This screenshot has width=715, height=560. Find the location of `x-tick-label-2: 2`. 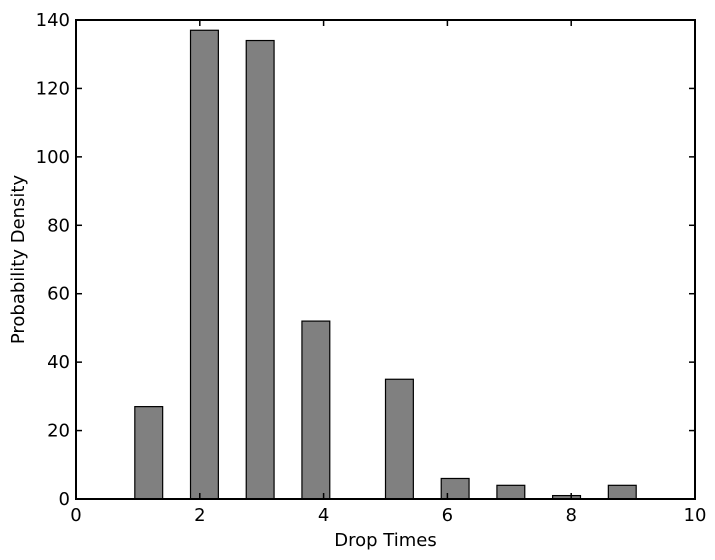

x-tick-label-2: 2 is located at coordinates (199, 515).